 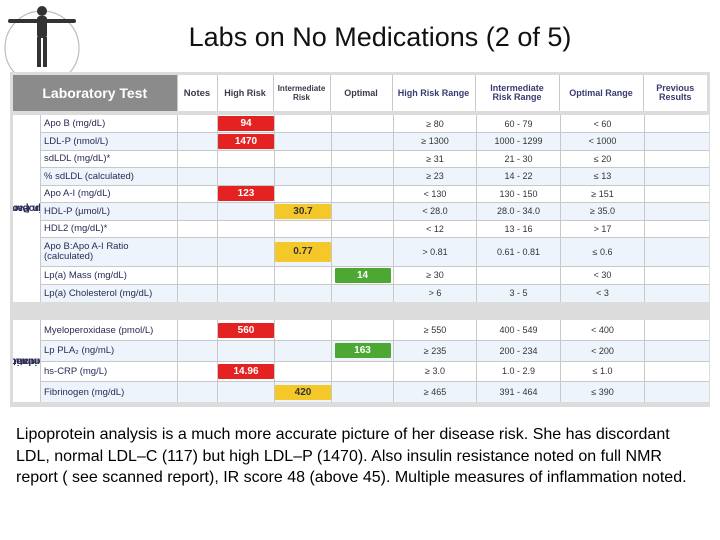 What do you see at coordinates (109, 176) in the screenshot?
I see `test-name: % sdLDL (calculated)` at bounding box center [109, 176].